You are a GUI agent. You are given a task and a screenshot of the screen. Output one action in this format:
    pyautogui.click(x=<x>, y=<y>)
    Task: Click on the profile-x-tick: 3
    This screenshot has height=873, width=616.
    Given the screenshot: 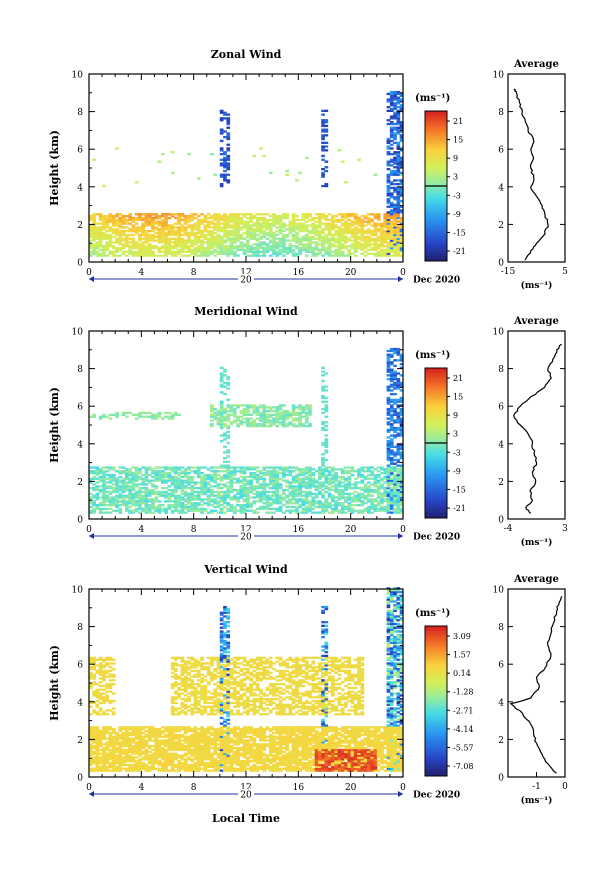 What is the action you would take?
    pyautogui.click(x=565, y=529)
    